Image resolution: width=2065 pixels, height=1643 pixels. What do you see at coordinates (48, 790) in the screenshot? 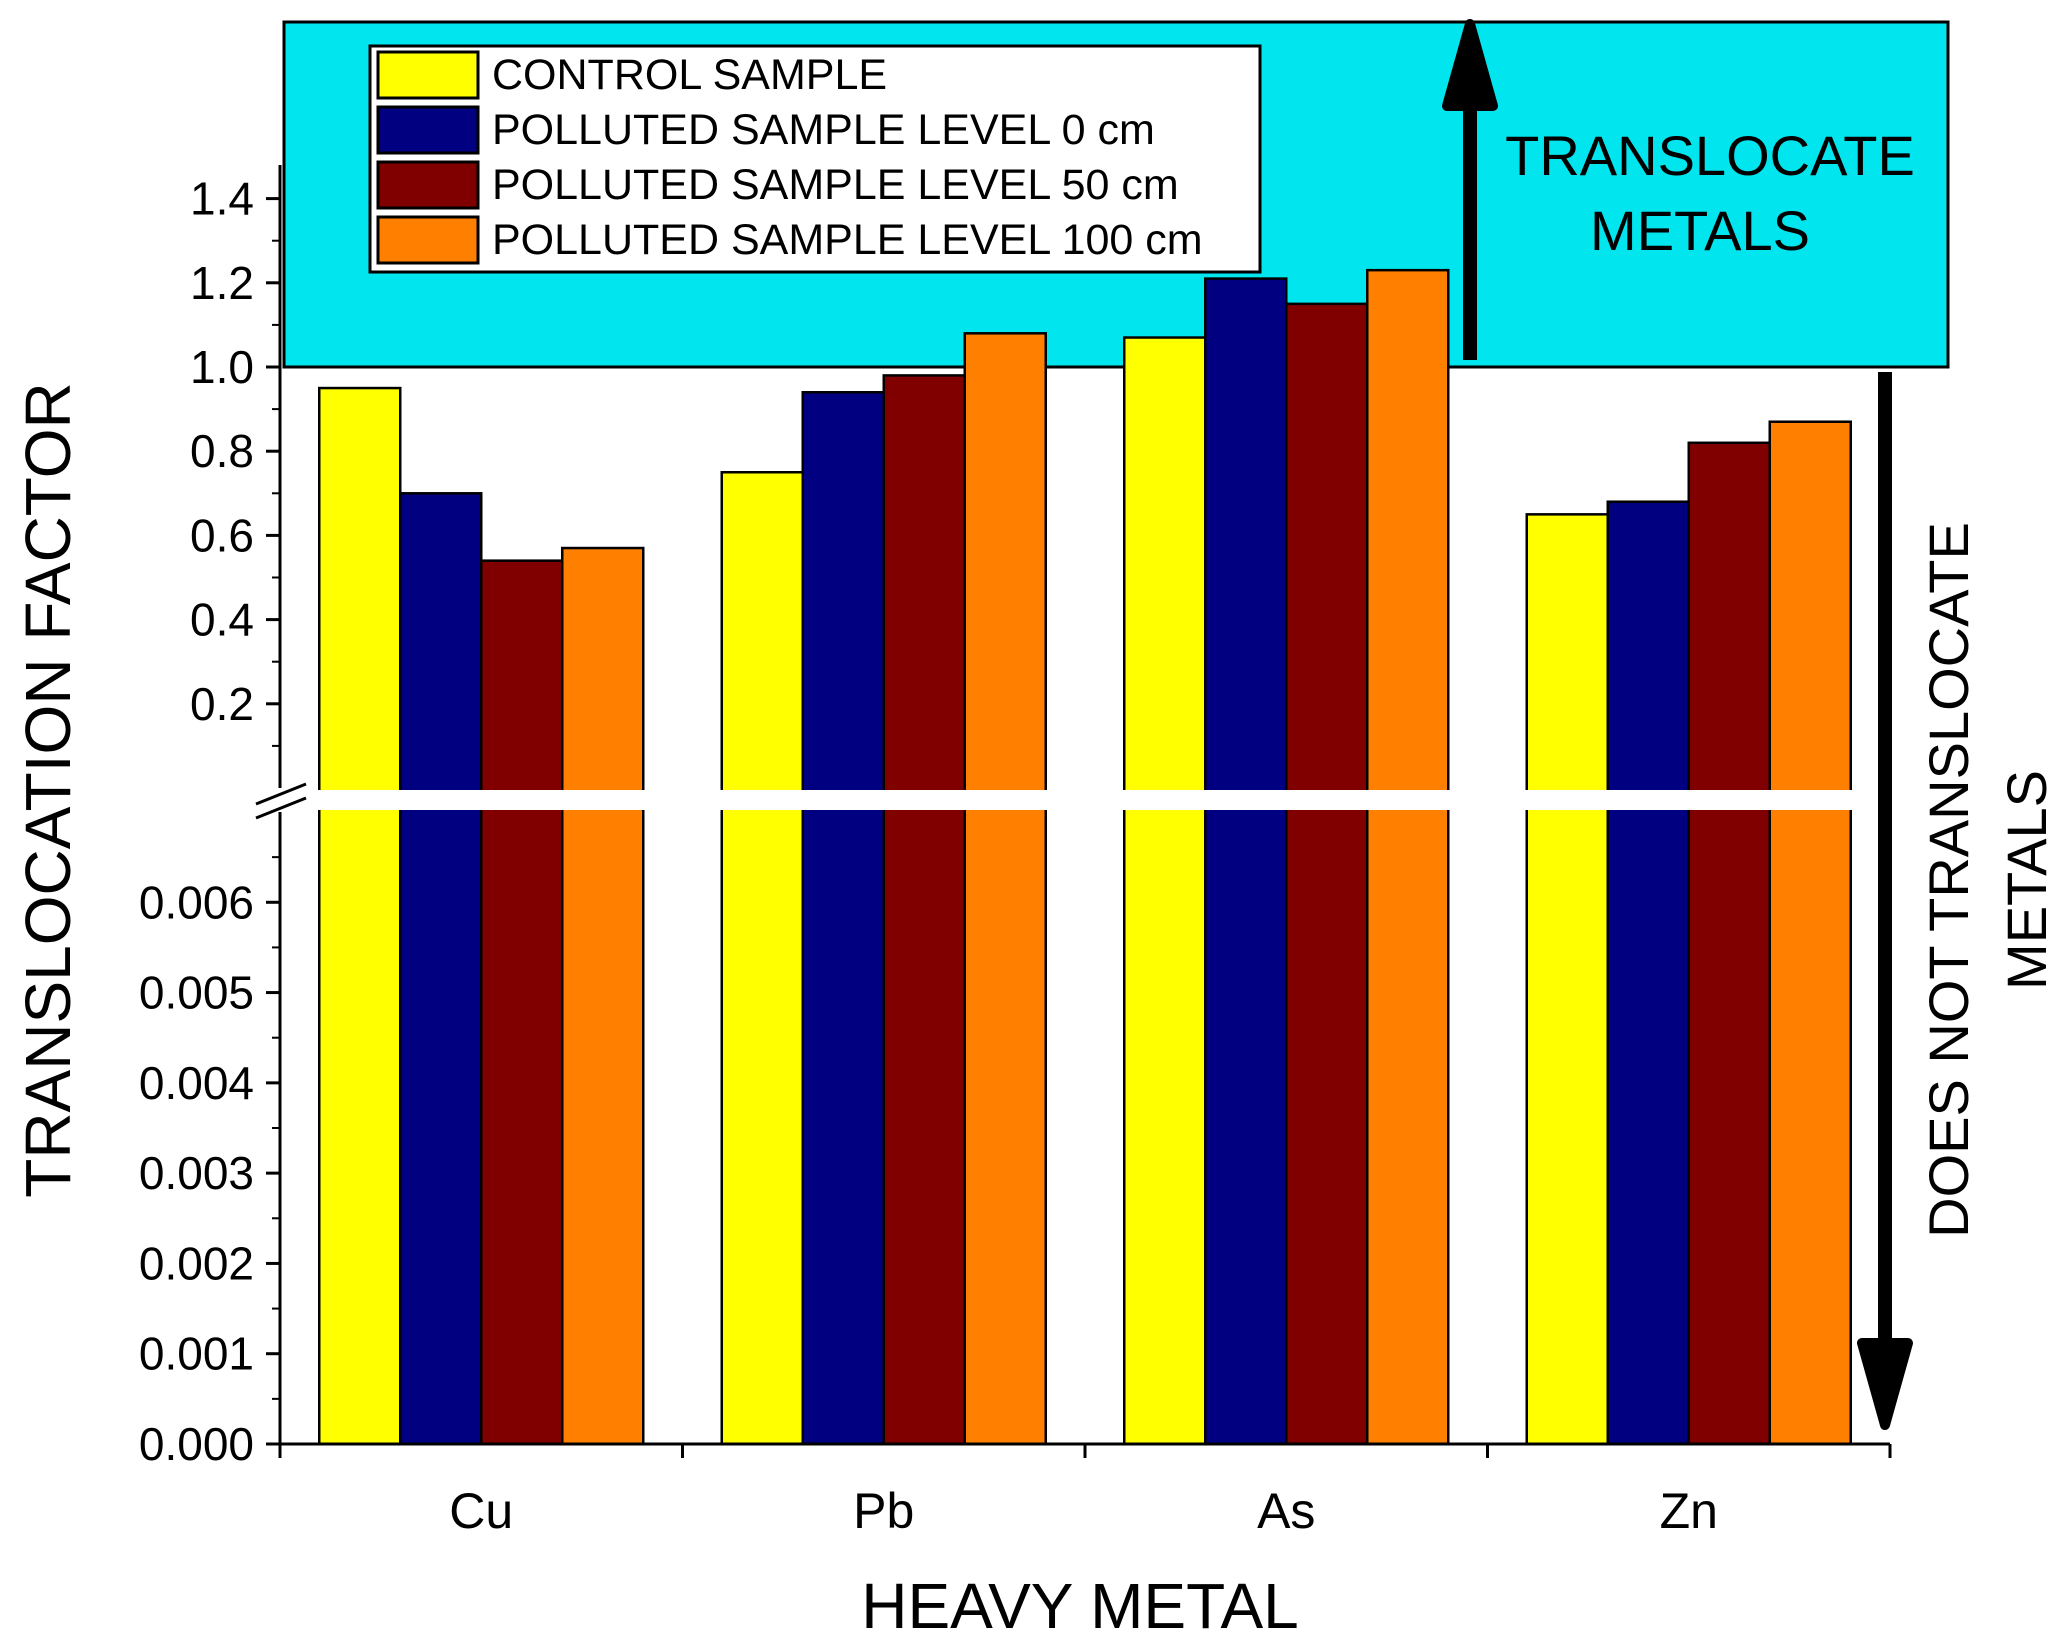
I see `y-axis-title: TRANSLOCATION FACTOR` at bounding box center [48, 790].